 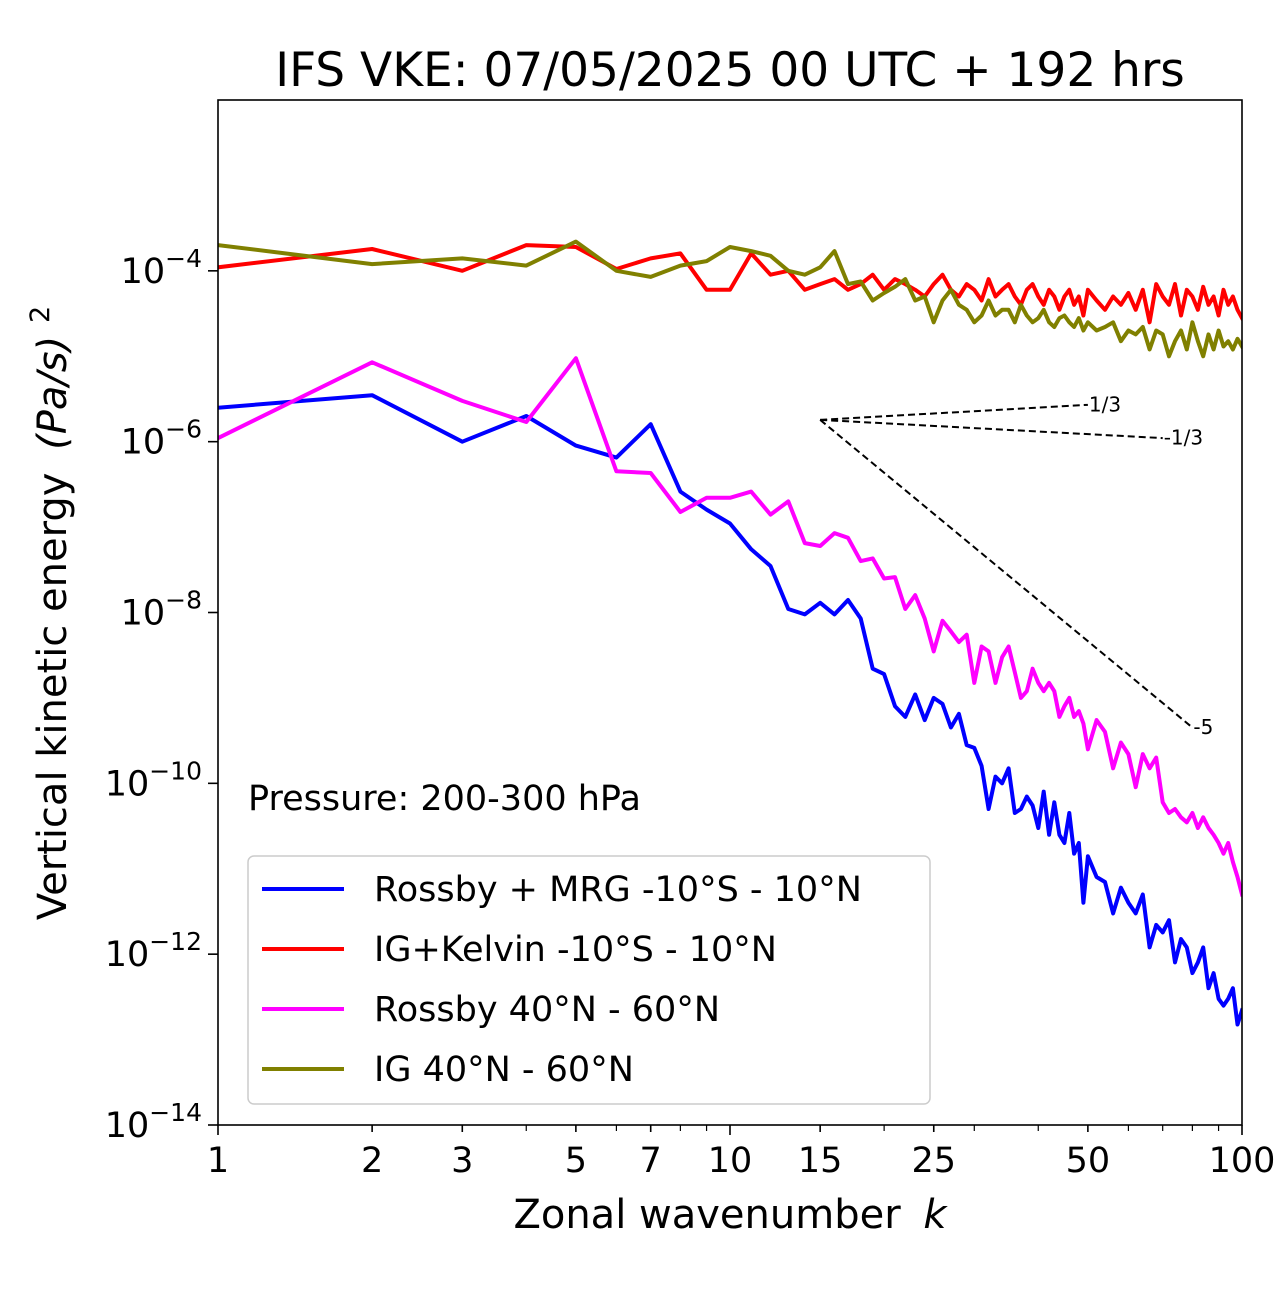 I want to click on svg-text:Vertical kinetic energy: Vertical kinetic energy (Pa/s) 2, so click(x=50, y=613).